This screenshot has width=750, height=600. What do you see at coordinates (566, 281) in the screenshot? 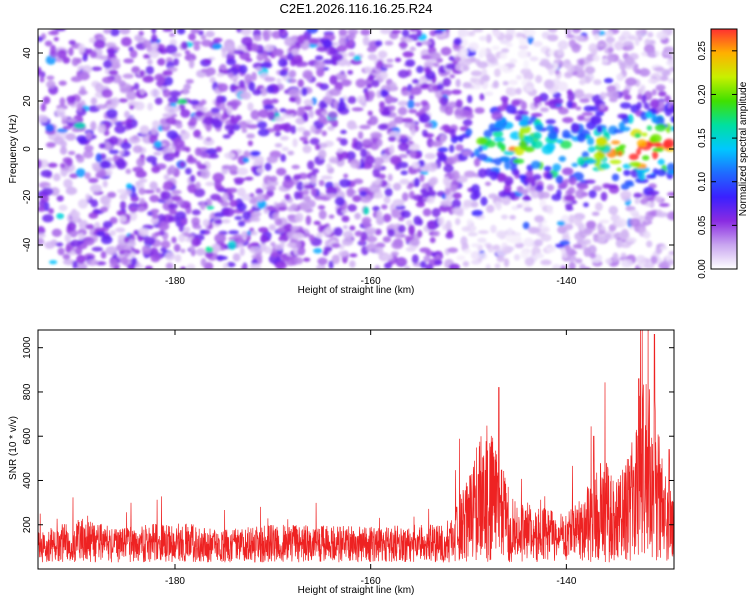
I see `x-tick-label: -140` at bounding box center [566, 281].